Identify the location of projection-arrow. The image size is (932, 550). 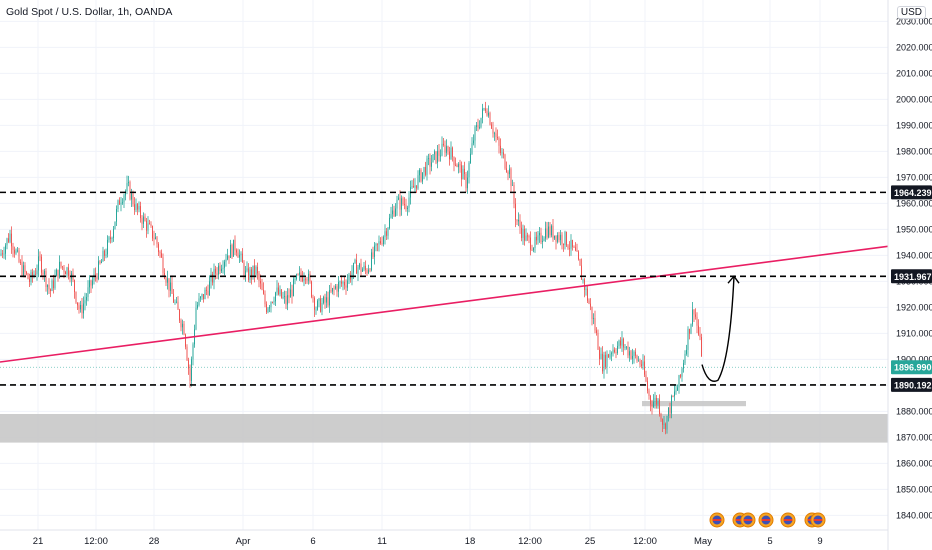
(718, 329).